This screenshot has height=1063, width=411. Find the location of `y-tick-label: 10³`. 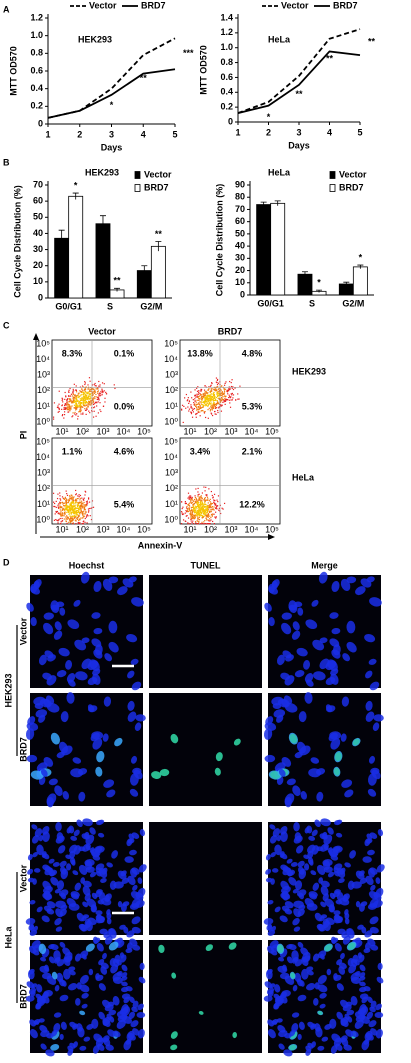

y-tick-label: 10³ is located at coordinates (43, 473).